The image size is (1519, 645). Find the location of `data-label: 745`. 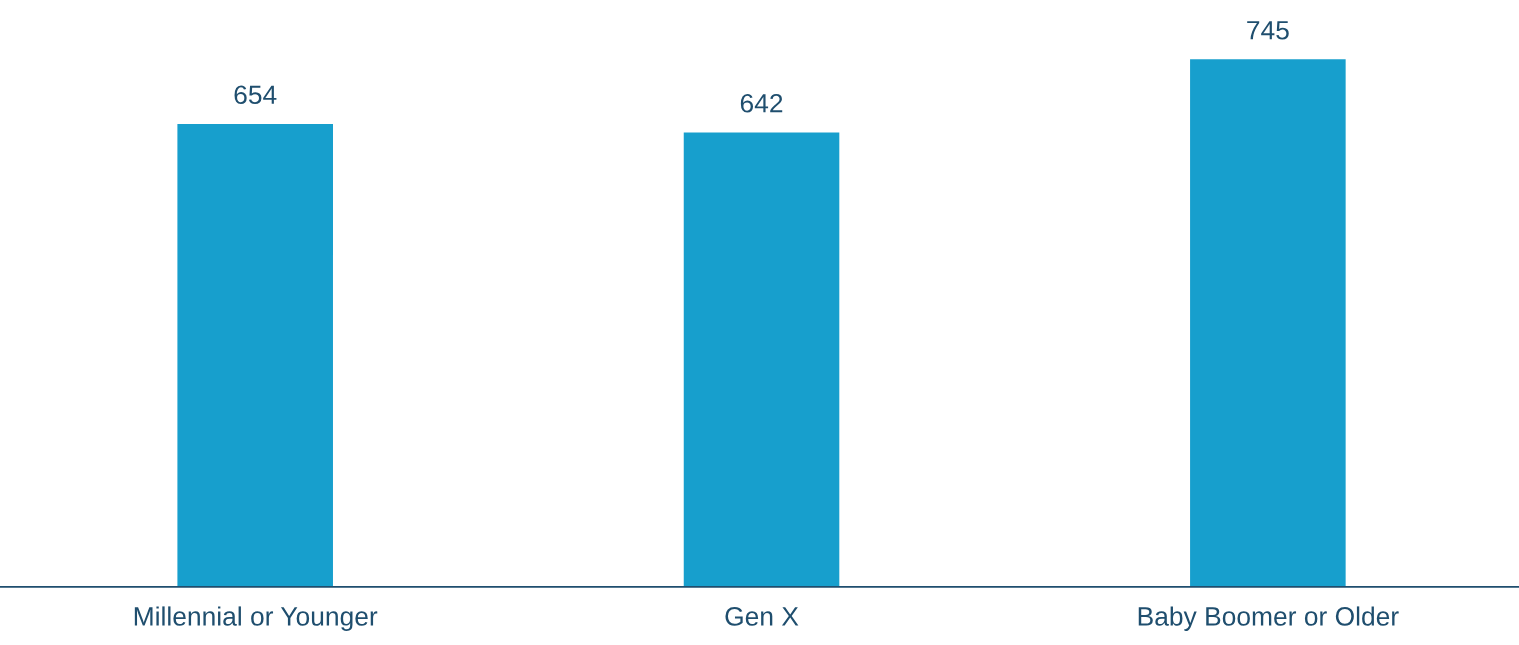

data-label: 745 is located at coordinates (1268, 30).